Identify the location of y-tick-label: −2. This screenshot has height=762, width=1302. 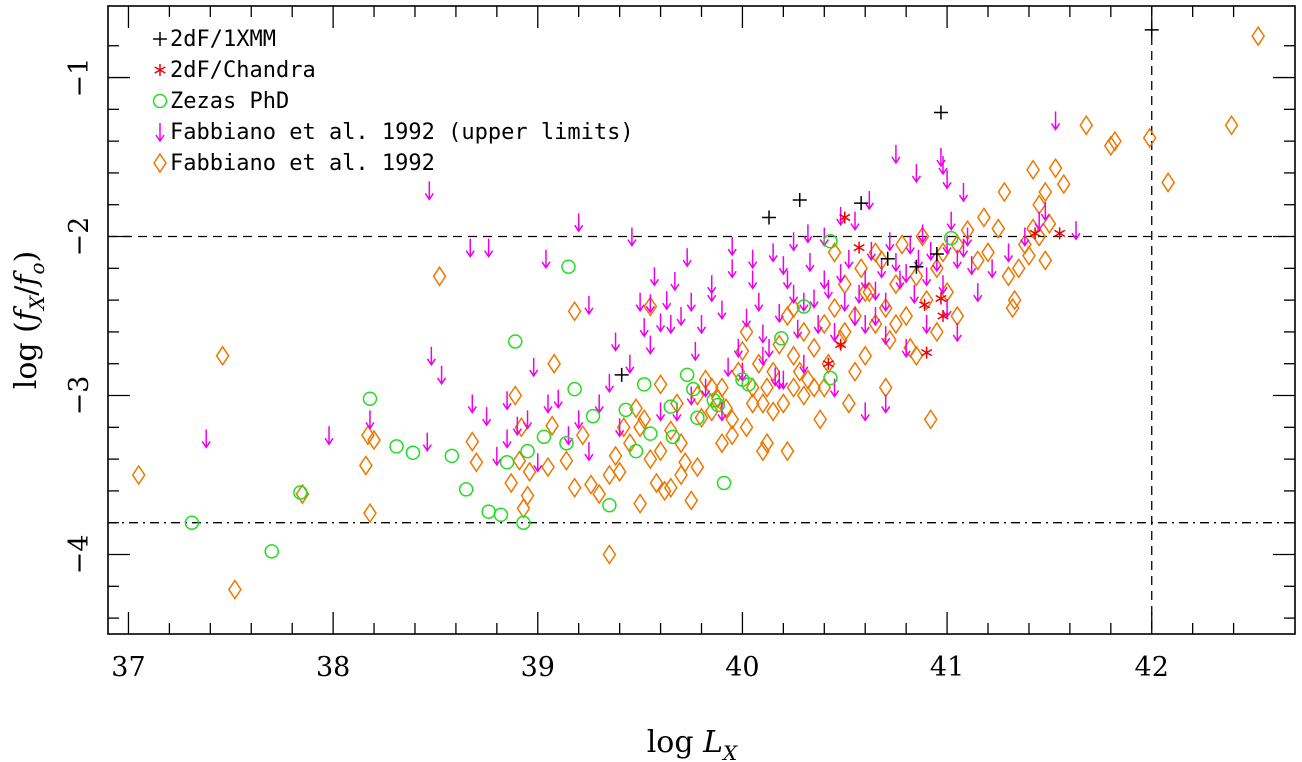
(79, 237).